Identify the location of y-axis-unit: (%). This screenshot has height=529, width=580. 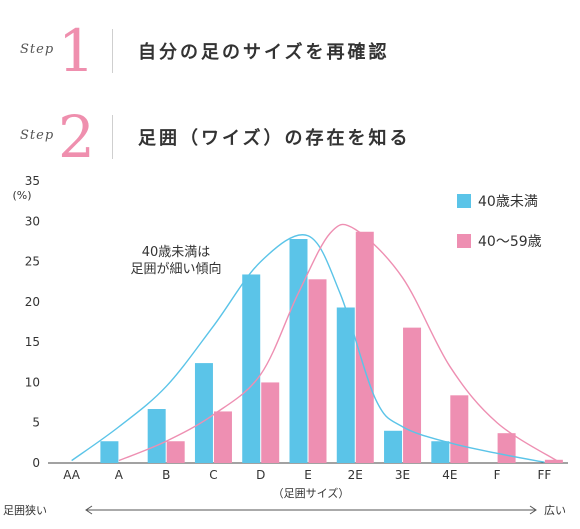
(21, 195).